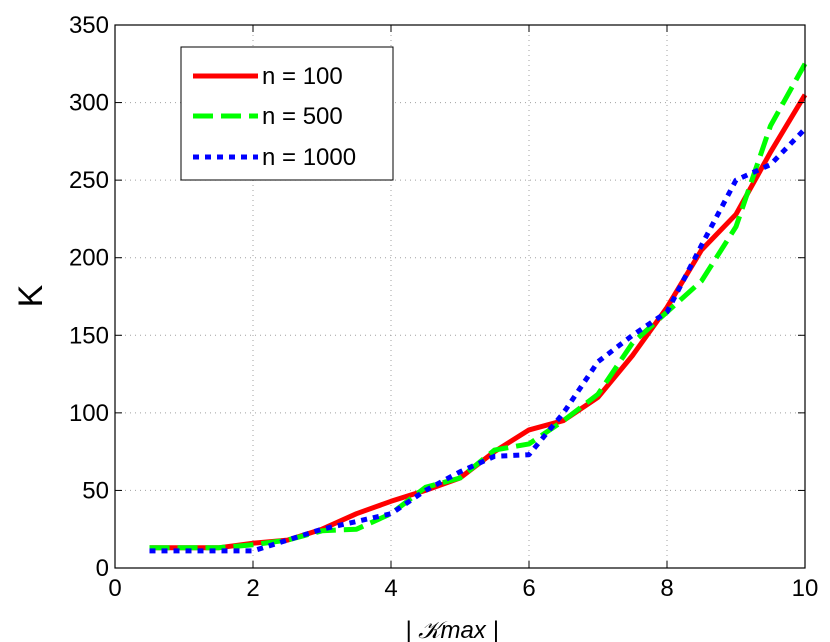  I want to click on y-tick-label: 0, so click(102, 568).